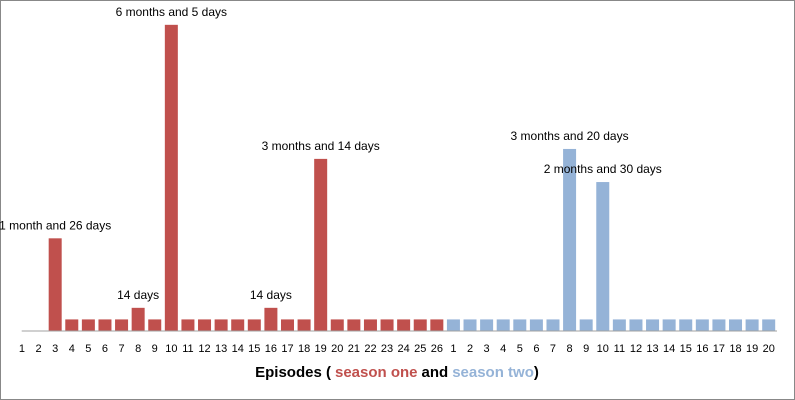 This screenshot has width=795, height=400. I want to click on x-axis-title-part: season one, so click(376, 372).